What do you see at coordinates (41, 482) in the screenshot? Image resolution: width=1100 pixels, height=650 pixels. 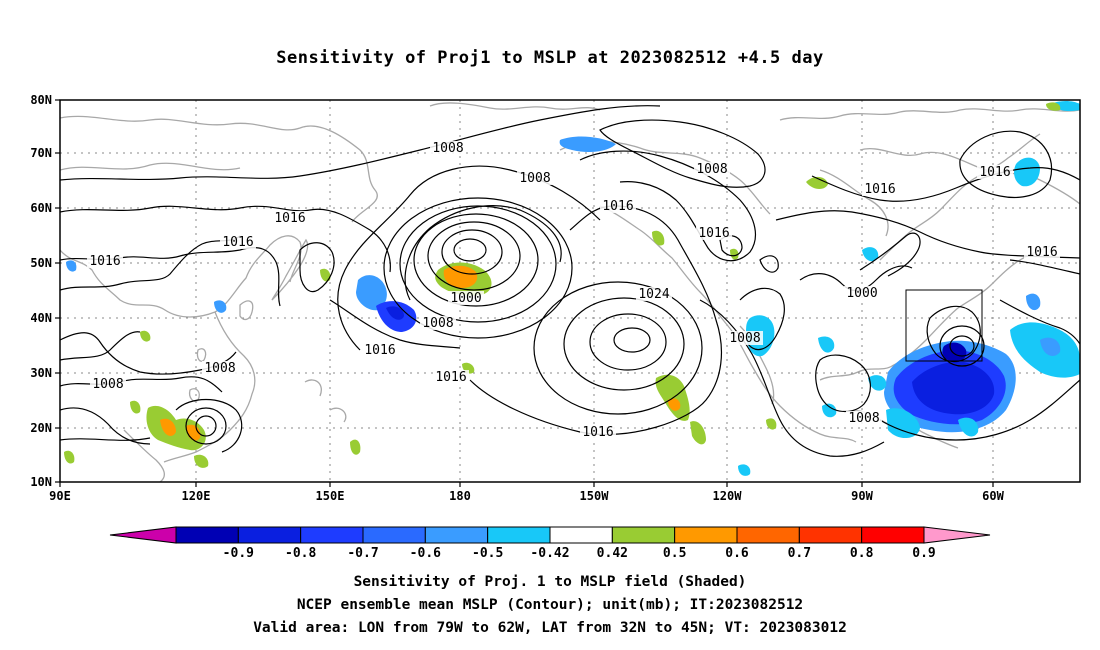 I see `lat-label: 10N` at bounding box center [41, 482].